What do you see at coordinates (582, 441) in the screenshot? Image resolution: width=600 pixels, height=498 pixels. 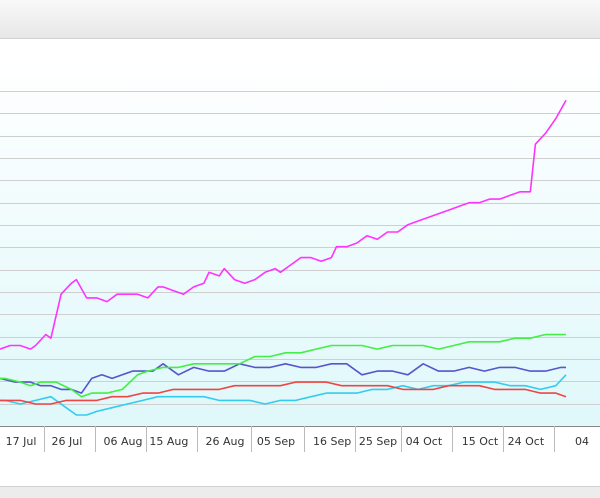 I see `x-tick-label-11: 04` at bounding box center [582, 441].